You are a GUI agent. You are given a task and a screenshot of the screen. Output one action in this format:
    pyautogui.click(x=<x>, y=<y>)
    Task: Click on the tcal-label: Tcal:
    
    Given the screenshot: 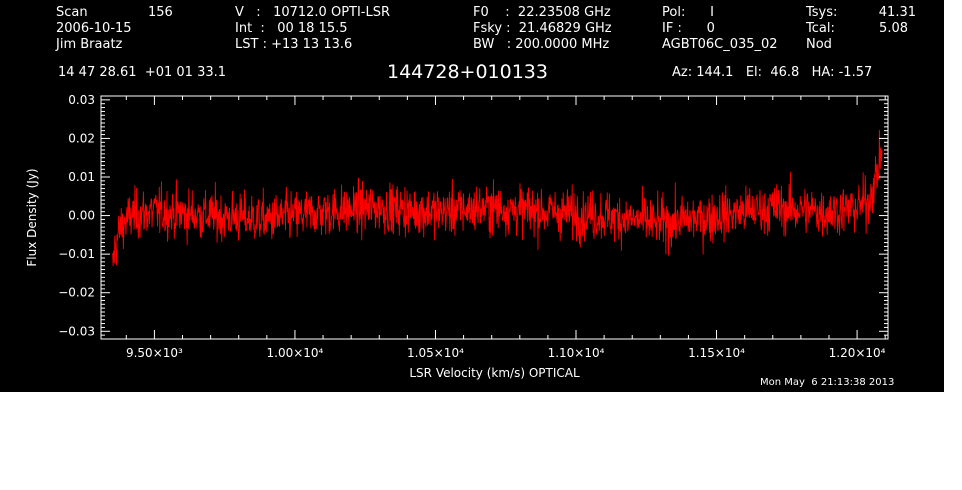 What is the action you would take?
    pyautogui.click(x=820, y=28)
    